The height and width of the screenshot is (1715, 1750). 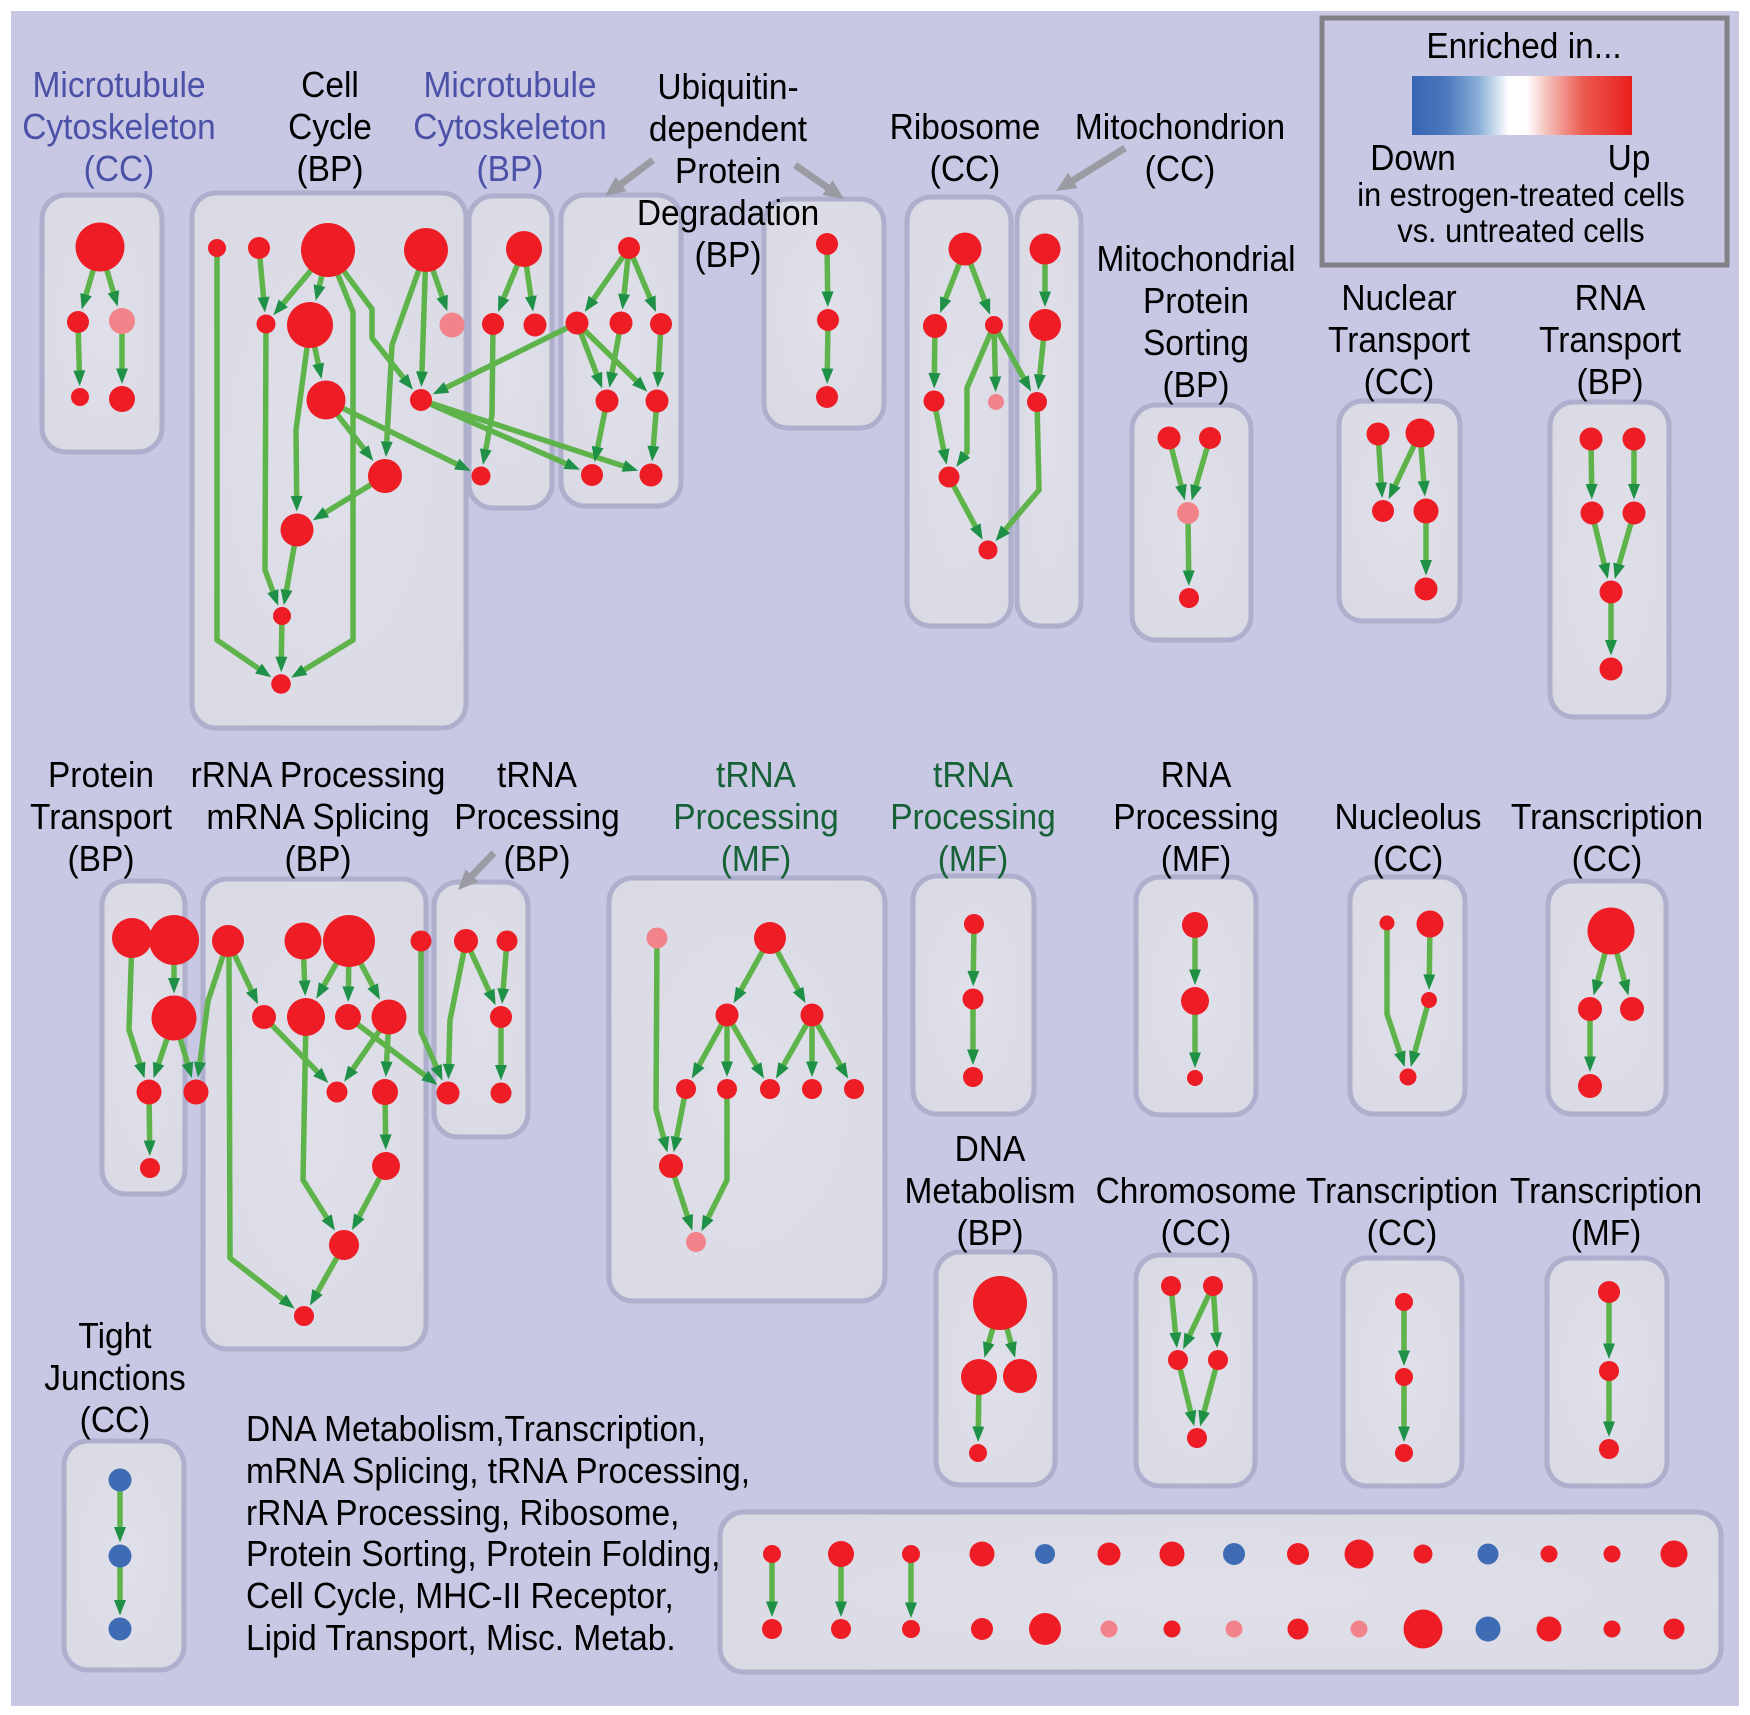 What do you see at coordinates (727, 87) in the screenshot?
I see `svg-text: Ubiquitin-` at bounding box center [727, 87].